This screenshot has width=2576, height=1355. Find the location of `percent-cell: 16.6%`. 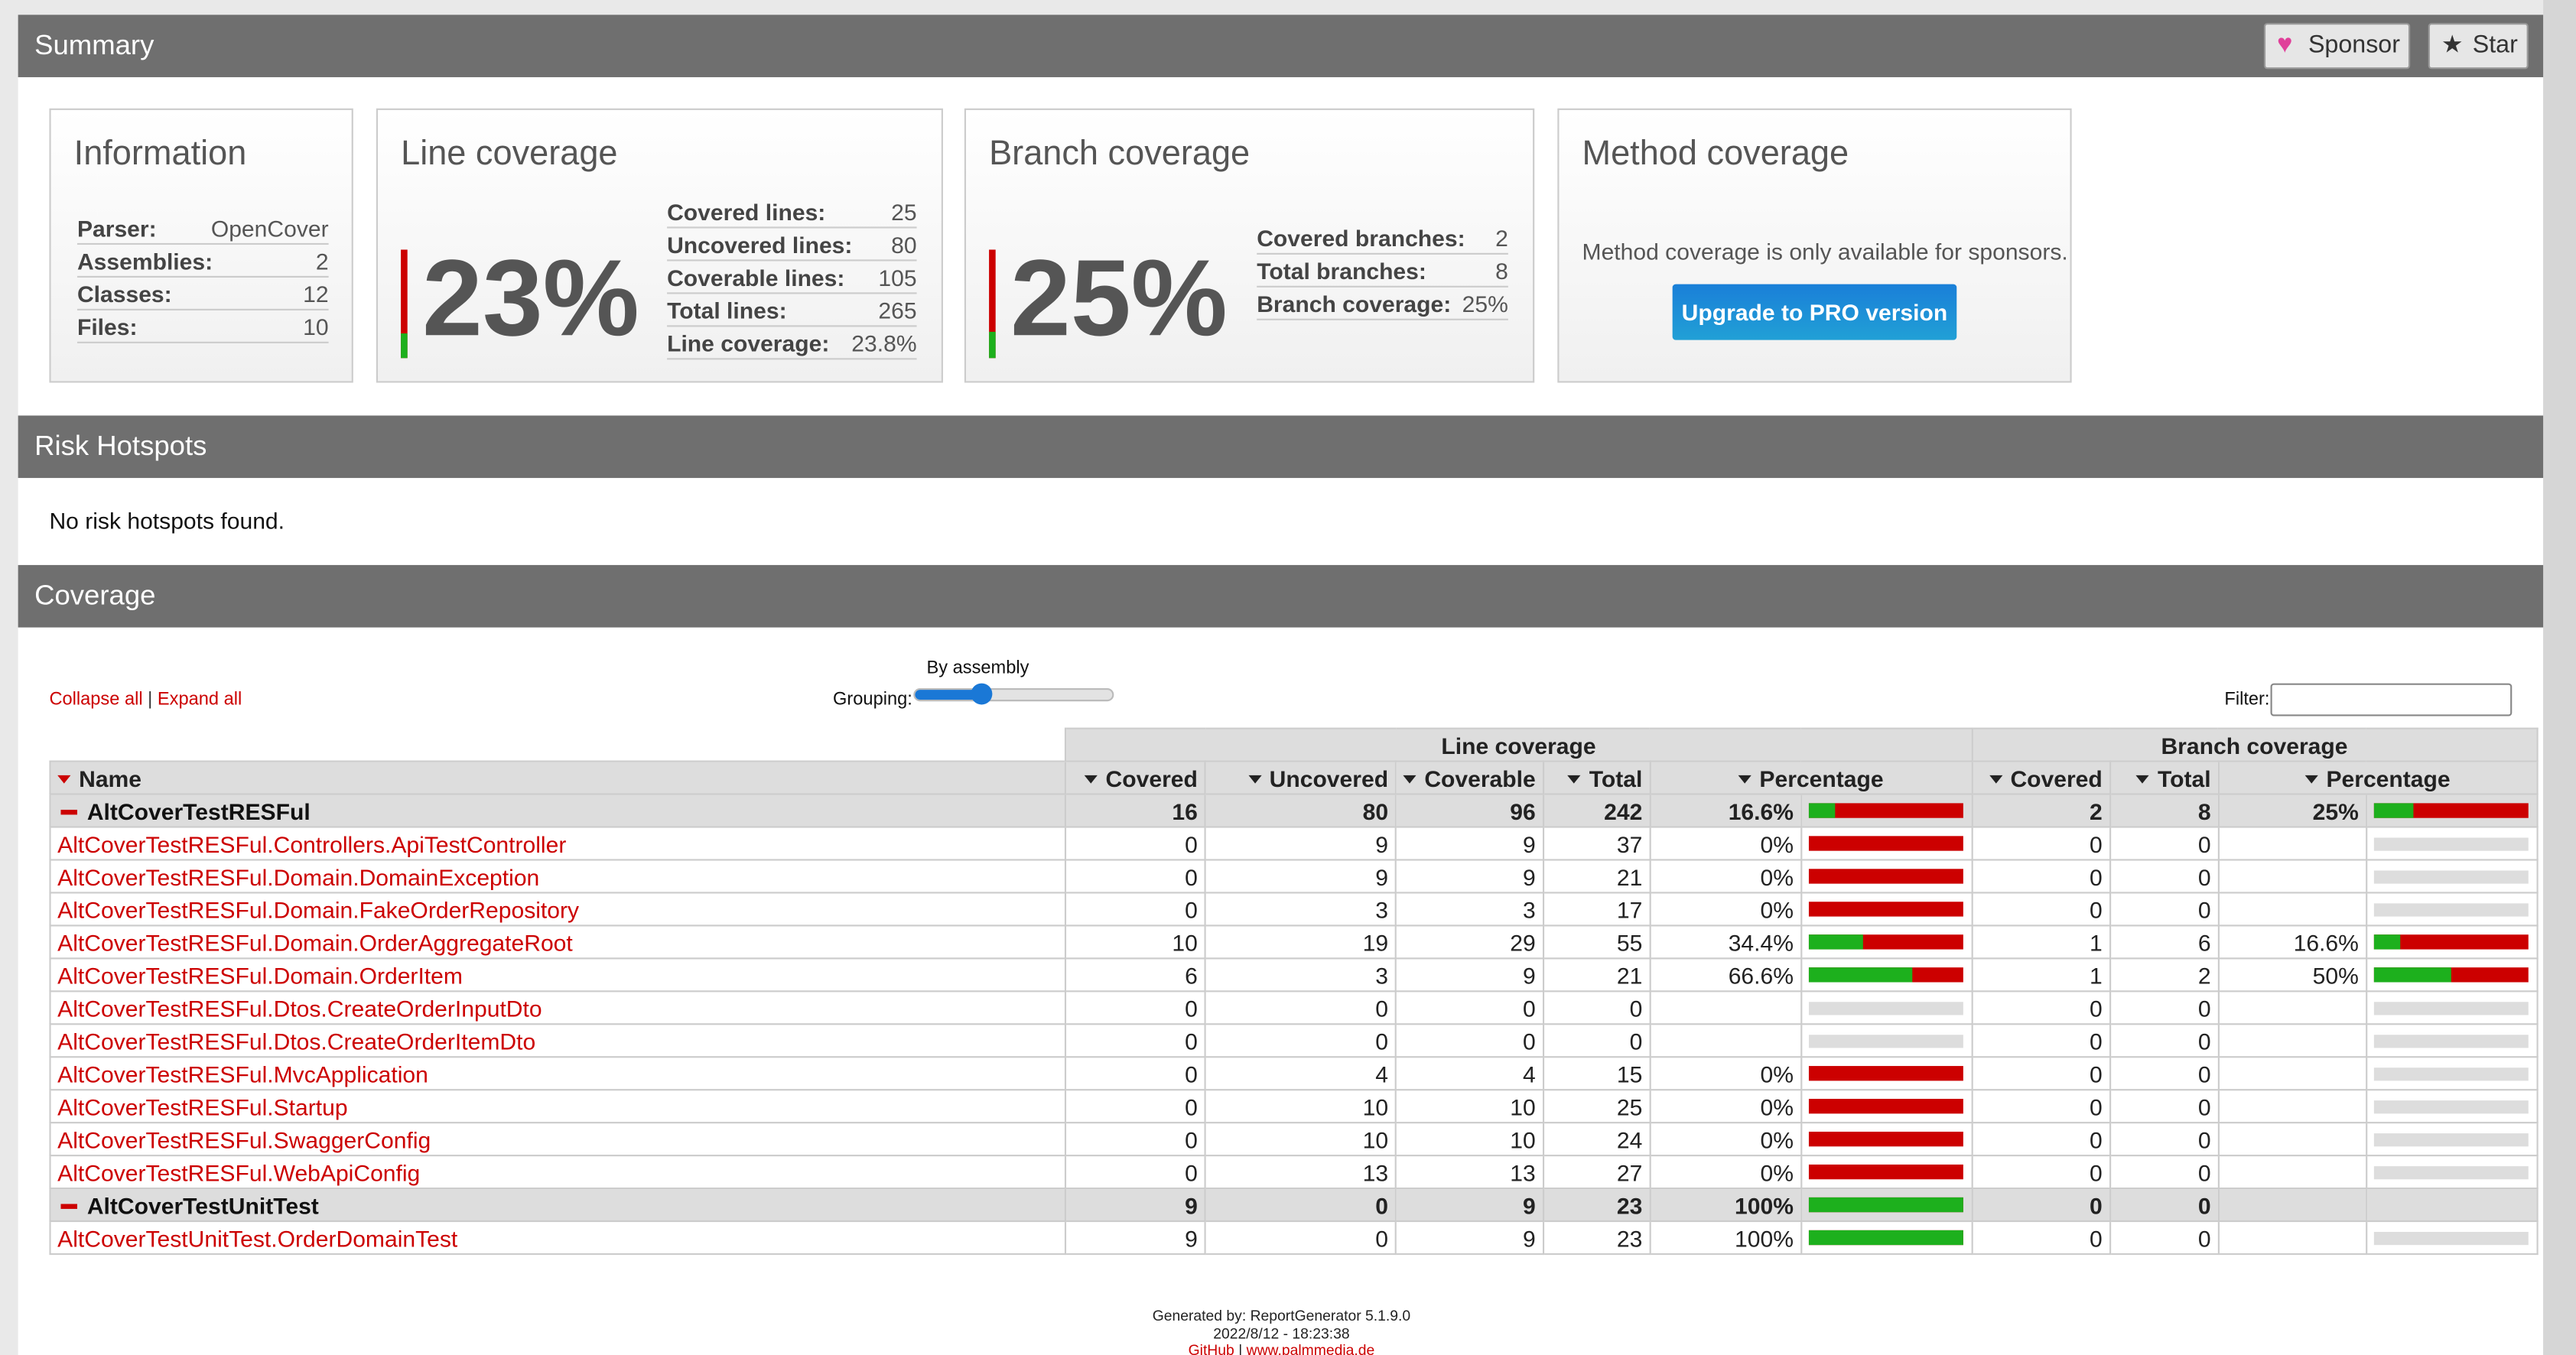

percent-cell: 16.6% is located at coordinates (1725, 811).